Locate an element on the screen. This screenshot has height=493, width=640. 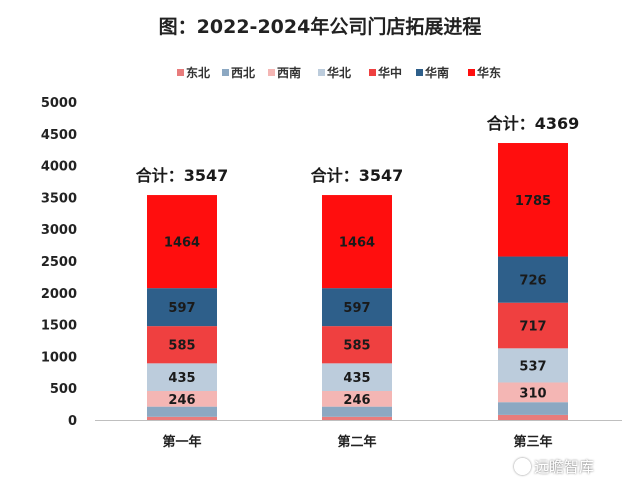
y-tick-label: 5000 is located at coordinates (59, 103).